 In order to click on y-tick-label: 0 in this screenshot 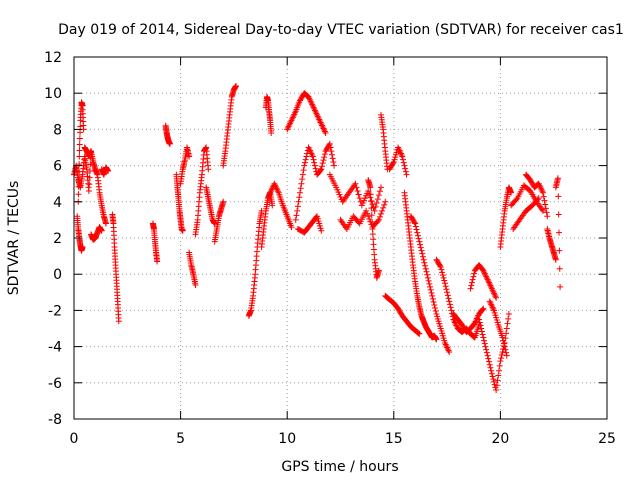, I will do `click(57, 275)`.